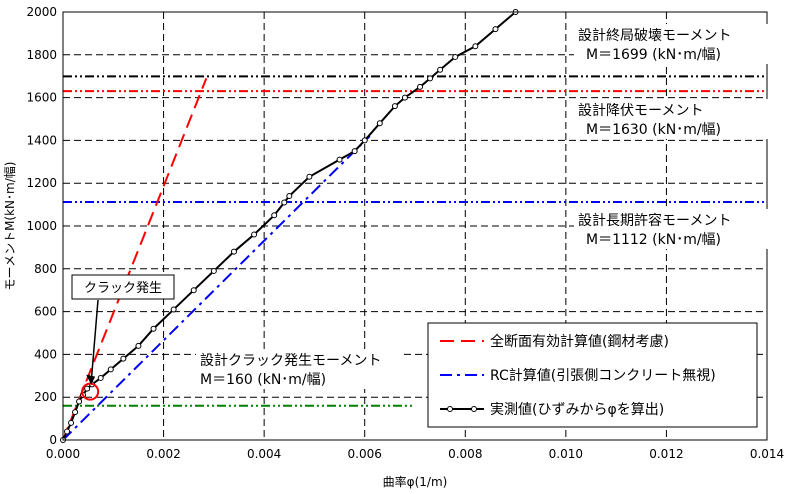 The height and width of the screenshot is (494, 800). Describe the element at coordinates (566, 454) in the screenshot. I see `x-tick-label: 0.010` at that location.